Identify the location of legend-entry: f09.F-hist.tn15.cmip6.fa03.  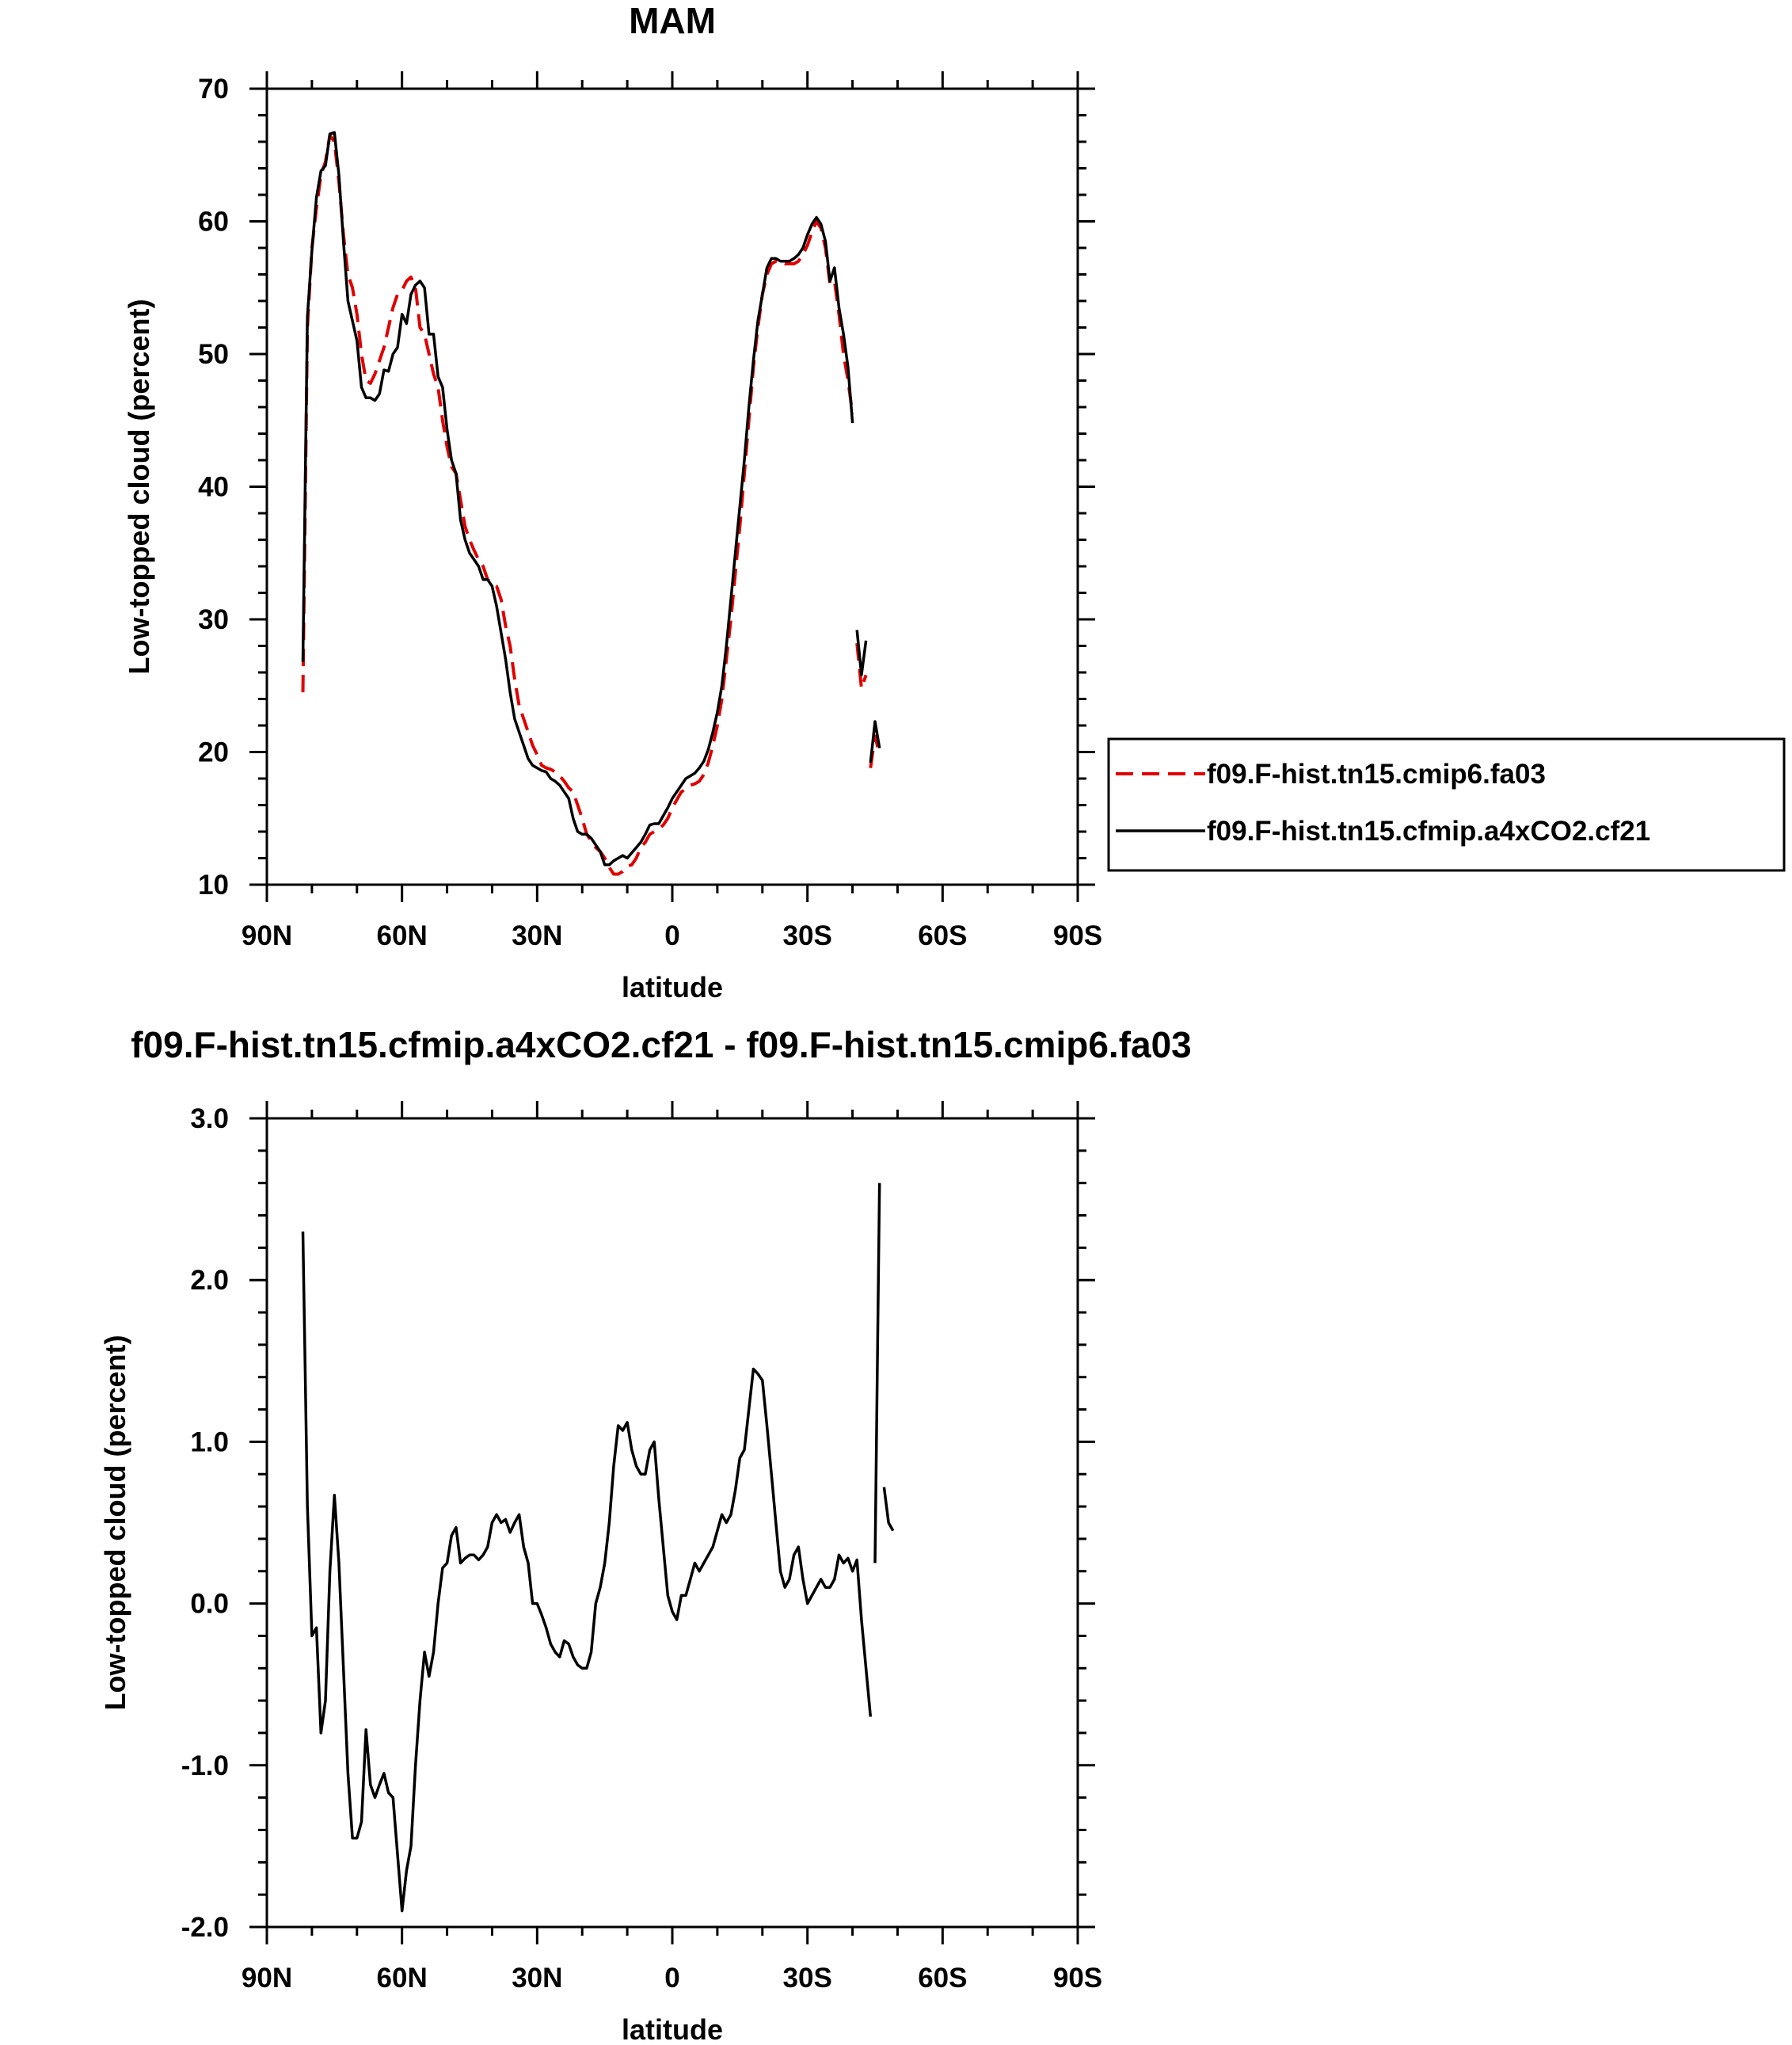
(1376, 774).